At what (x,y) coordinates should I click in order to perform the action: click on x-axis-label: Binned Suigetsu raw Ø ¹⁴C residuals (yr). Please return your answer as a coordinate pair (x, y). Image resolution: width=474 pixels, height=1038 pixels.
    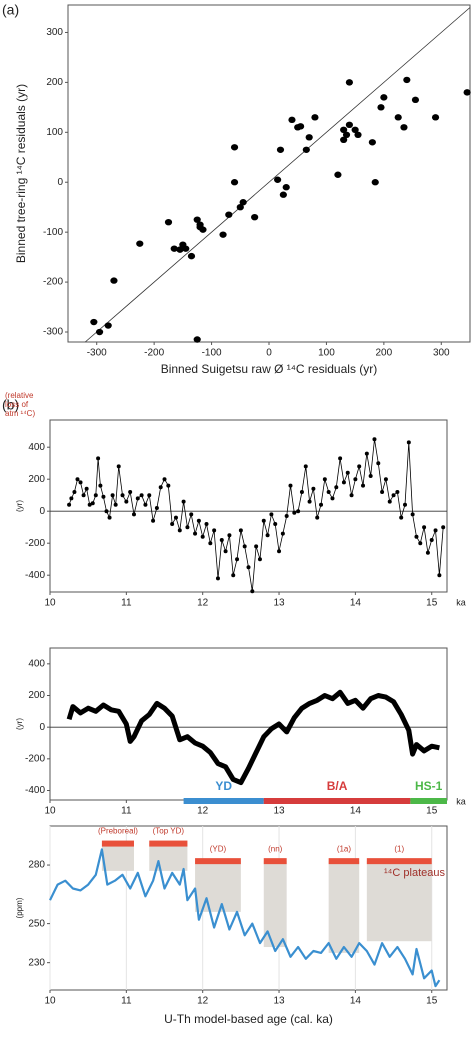
    Looking at the image, I should click on (269, 369).